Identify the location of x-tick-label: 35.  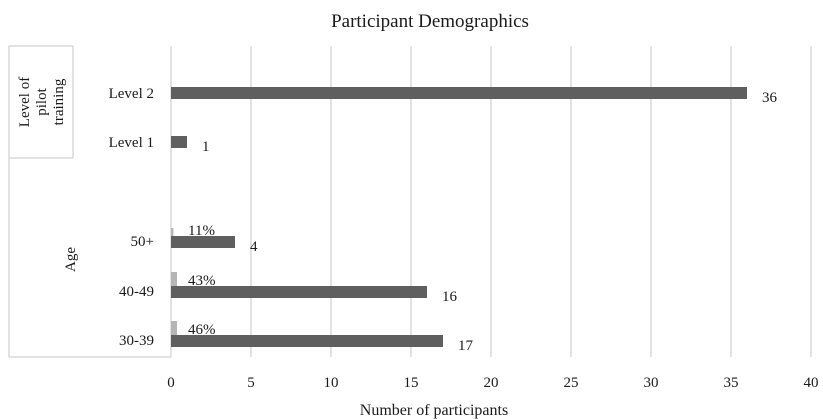
(731, 383).